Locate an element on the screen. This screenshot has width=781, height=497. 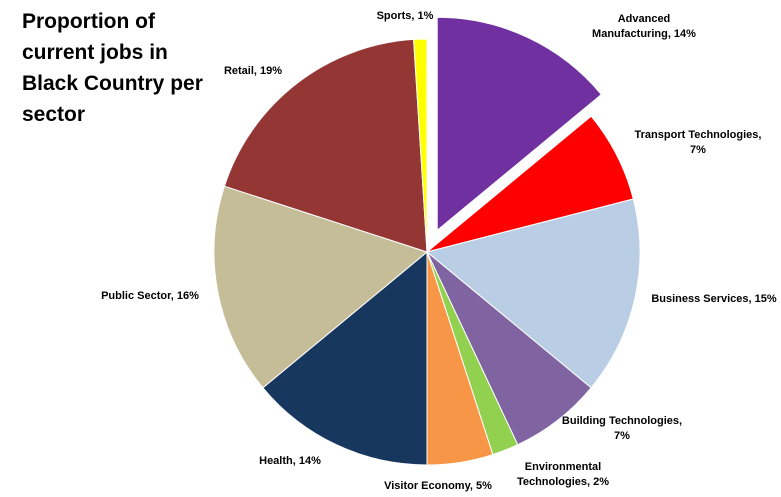
slice-label-line: Retail, 19% is located at coordinates (253, 71).